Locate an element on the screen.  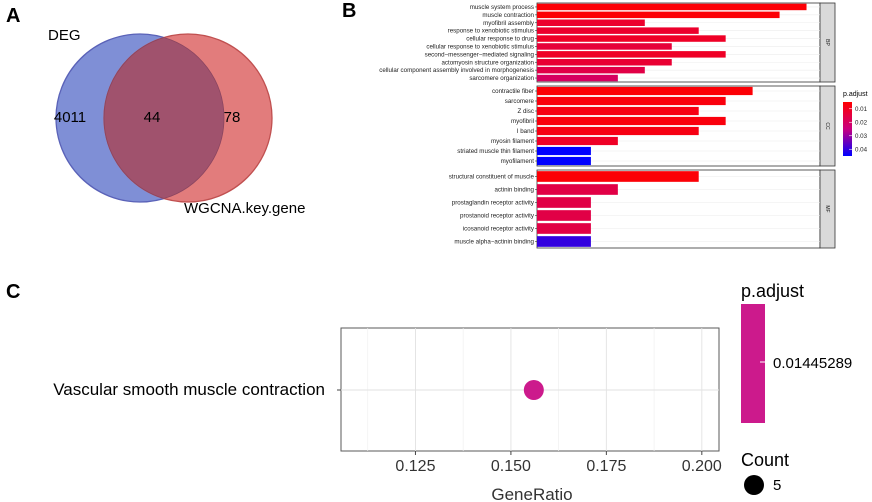
go-legend-tick-label: 0.02 is located at coordinates (861, 122).